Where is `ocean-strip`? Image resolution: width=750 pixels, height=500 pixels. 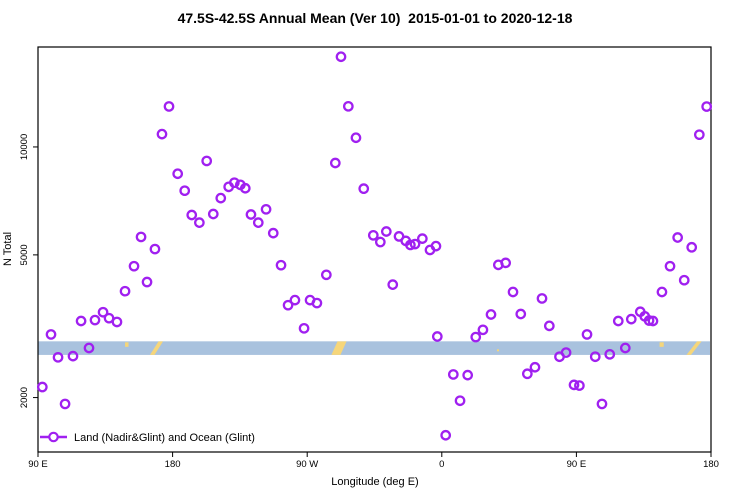 ocean-strip is located at coordinates (374, 348).